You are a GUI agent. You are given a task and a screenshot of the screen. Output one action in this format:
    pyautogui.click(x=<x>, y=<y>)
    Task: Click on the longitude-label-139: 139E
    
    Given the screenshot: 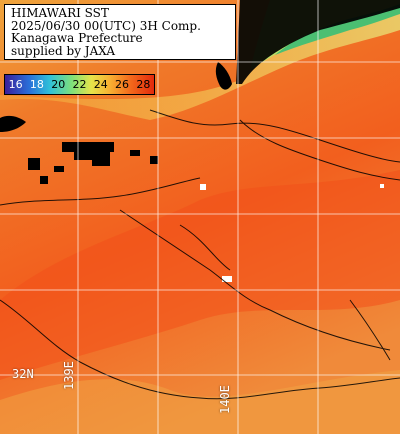 What is the action you would take?
    pyautogui.click(x=69, y=375)
    